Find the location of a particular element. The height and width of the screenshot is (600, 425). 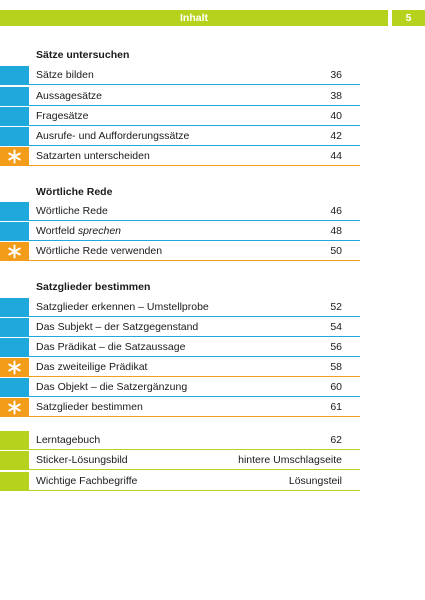

header-bar is located at coordinates (194, 18).